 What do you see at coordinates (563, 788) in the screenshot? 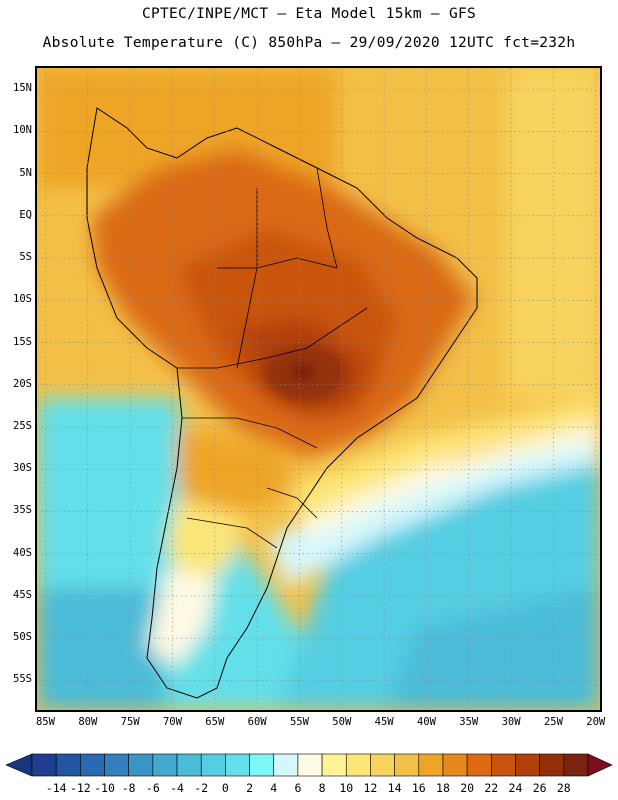
I see `colorbar-tick-label: 28` at bounding box center [563, 788].